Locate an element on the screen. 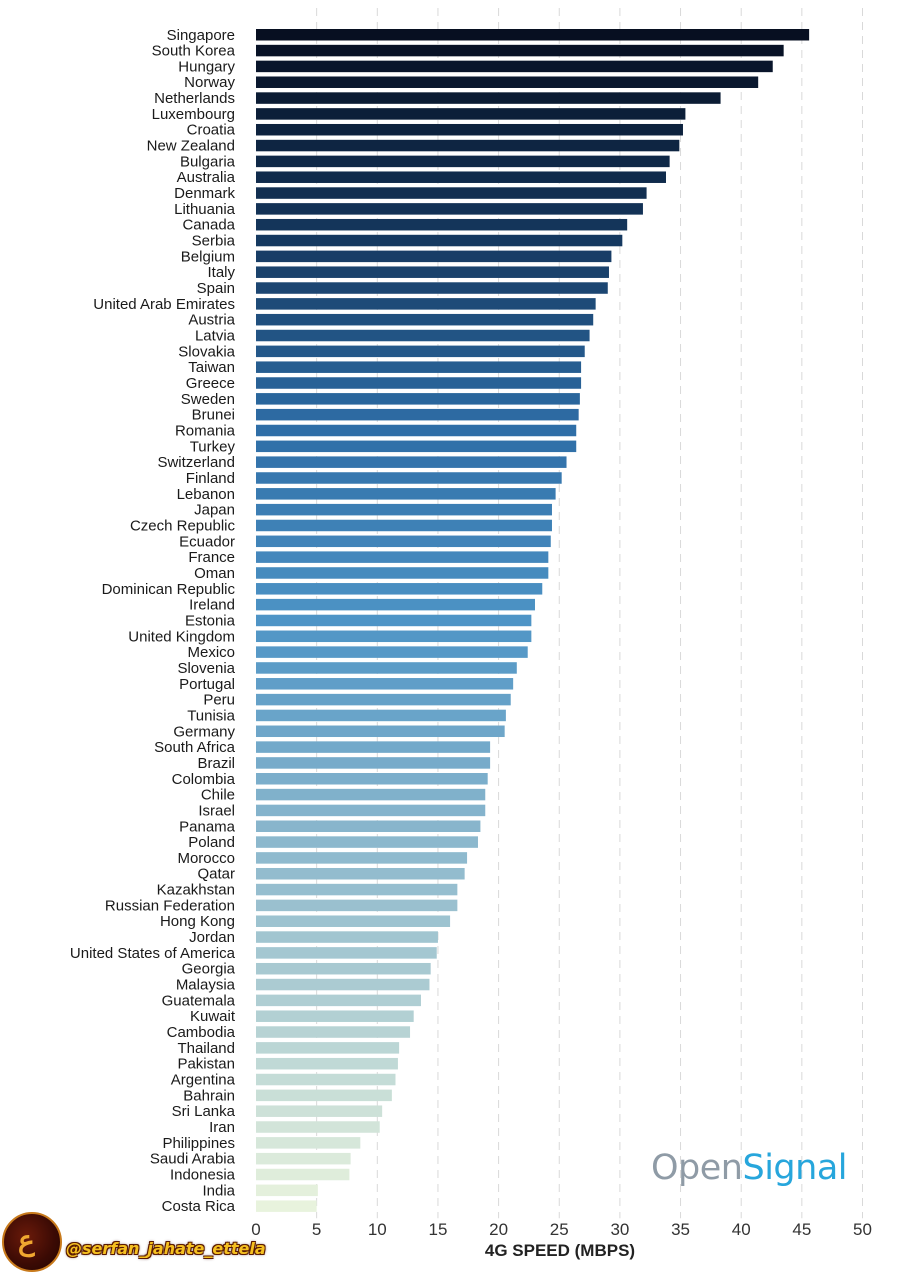 The width and height of the screenshot is (917, 1280). category-label: Italy is located at coordinates (221, 272).